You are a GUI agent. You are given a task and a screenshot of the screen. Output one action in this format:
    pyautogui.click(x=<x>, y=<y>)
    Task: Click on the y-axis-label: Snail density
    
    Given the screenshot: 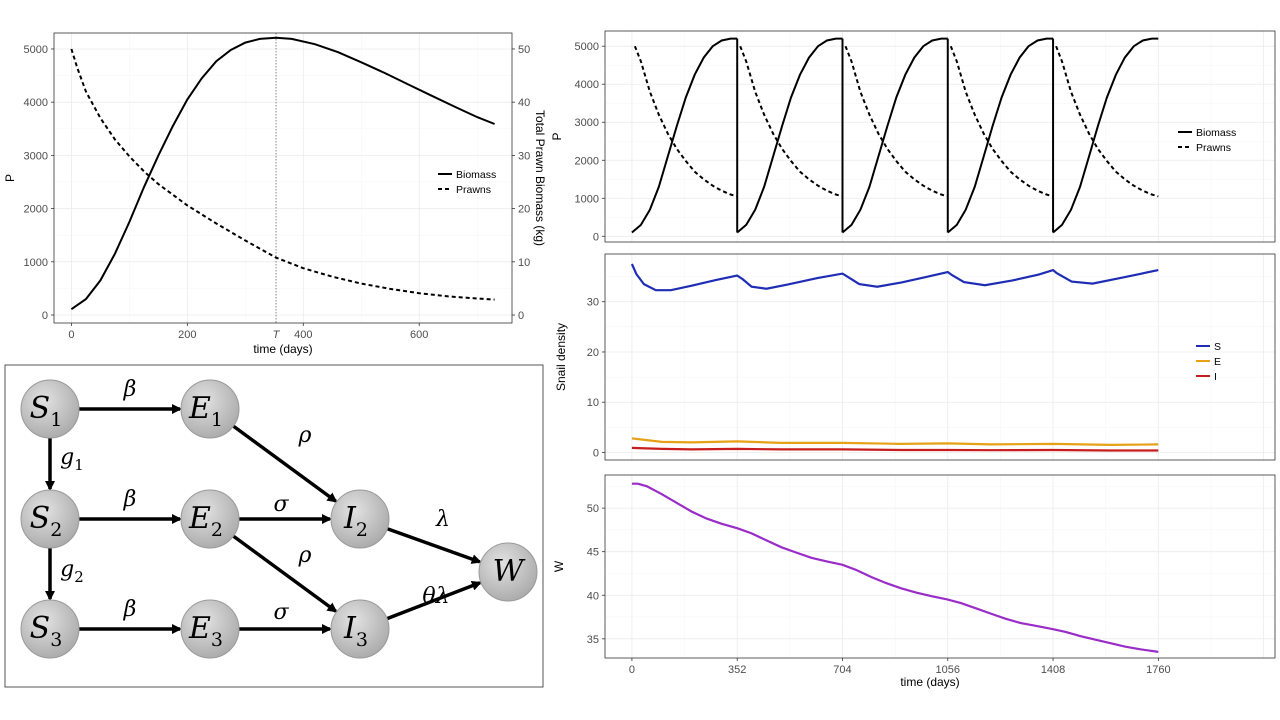 What is the action you would take?
    pyautogui.click(x=561, y=357)
    